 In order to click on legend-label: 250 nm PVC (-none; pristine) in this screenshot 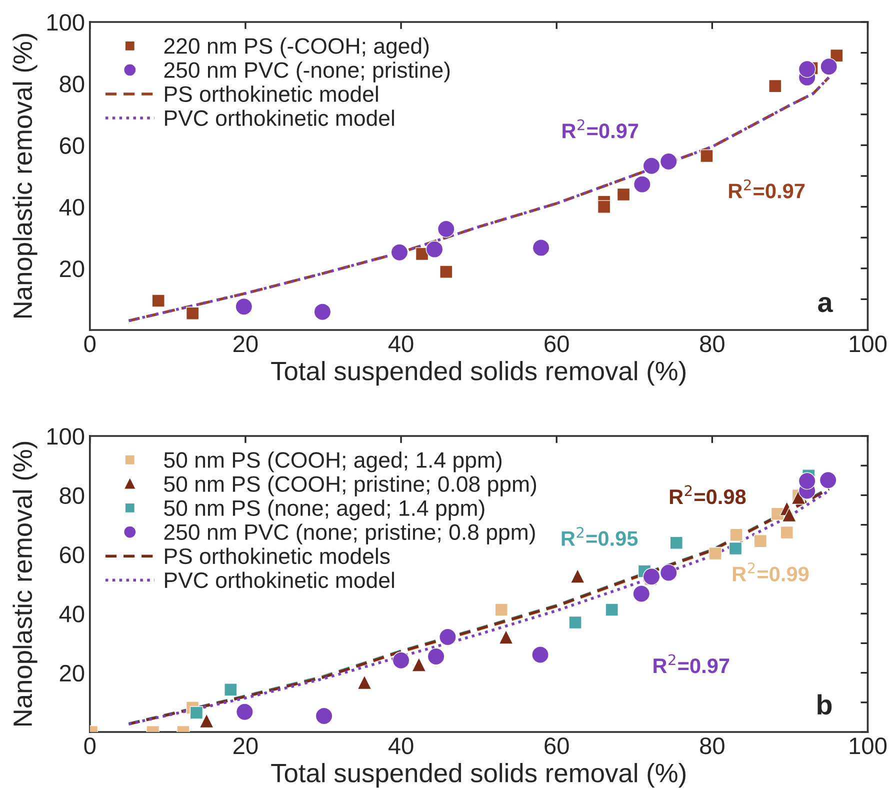, I will do `click(307, 72)`.